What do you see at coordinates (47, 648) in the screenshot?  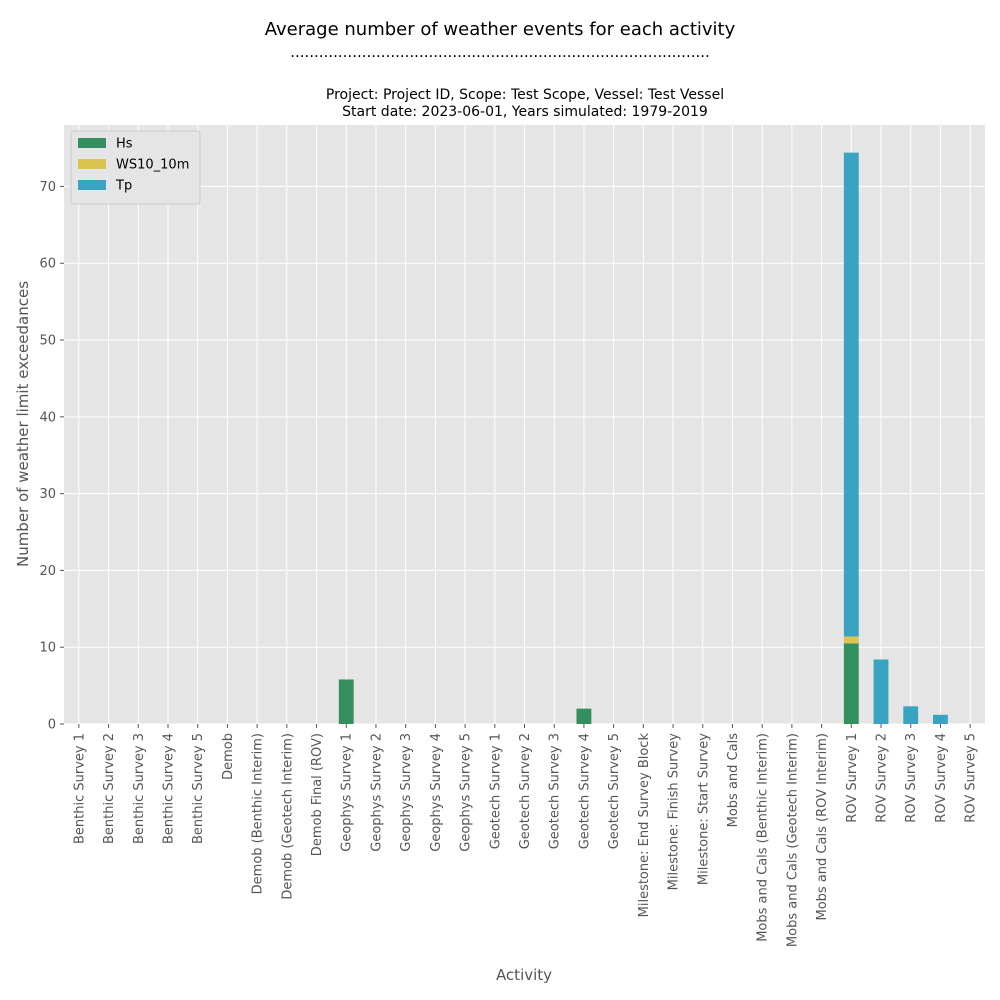 I see `y-tick-label: 10` at bounding box center [47, 648].